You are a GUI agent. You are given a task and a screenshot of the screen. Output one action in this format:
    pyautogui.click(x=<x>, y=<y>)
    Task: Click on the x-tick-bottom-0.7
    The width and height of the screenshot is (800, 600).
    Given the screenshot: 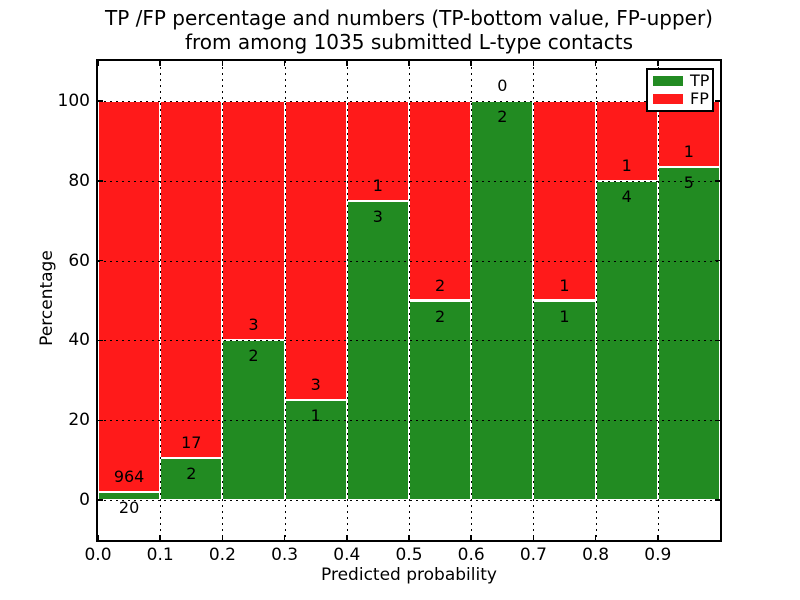 What is the action you would take?
    pyautogui.click(x=533, y=537)
    